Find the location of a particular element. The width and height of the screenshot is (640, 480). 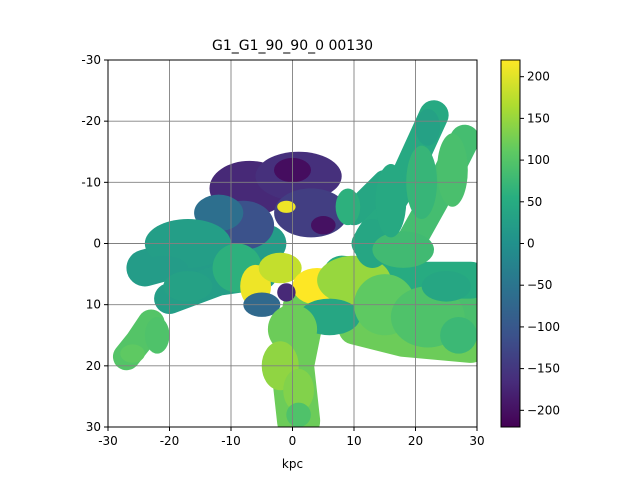

colorbar-tick-label: 200 is located at coordinates (538, 77).